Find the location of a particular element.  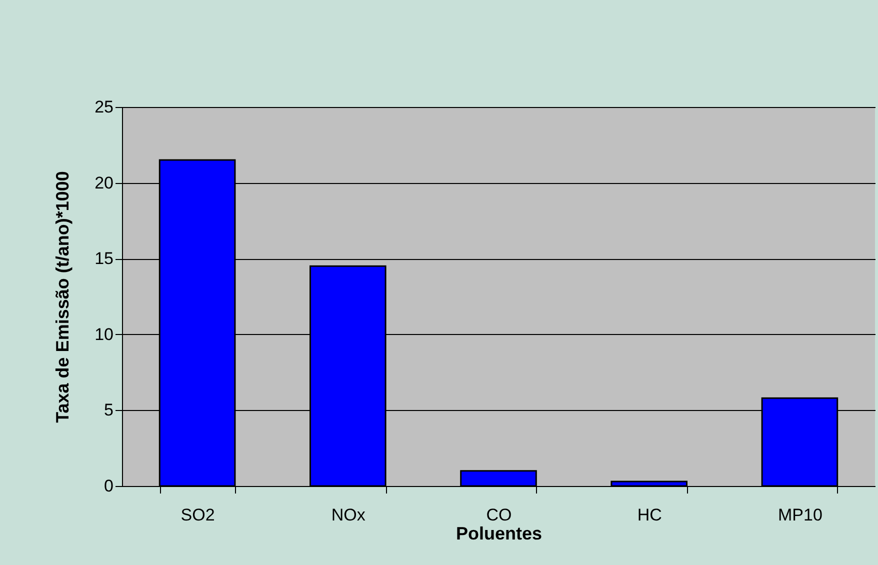

y-tick-label: 15 is located at coordinates (104, 258).